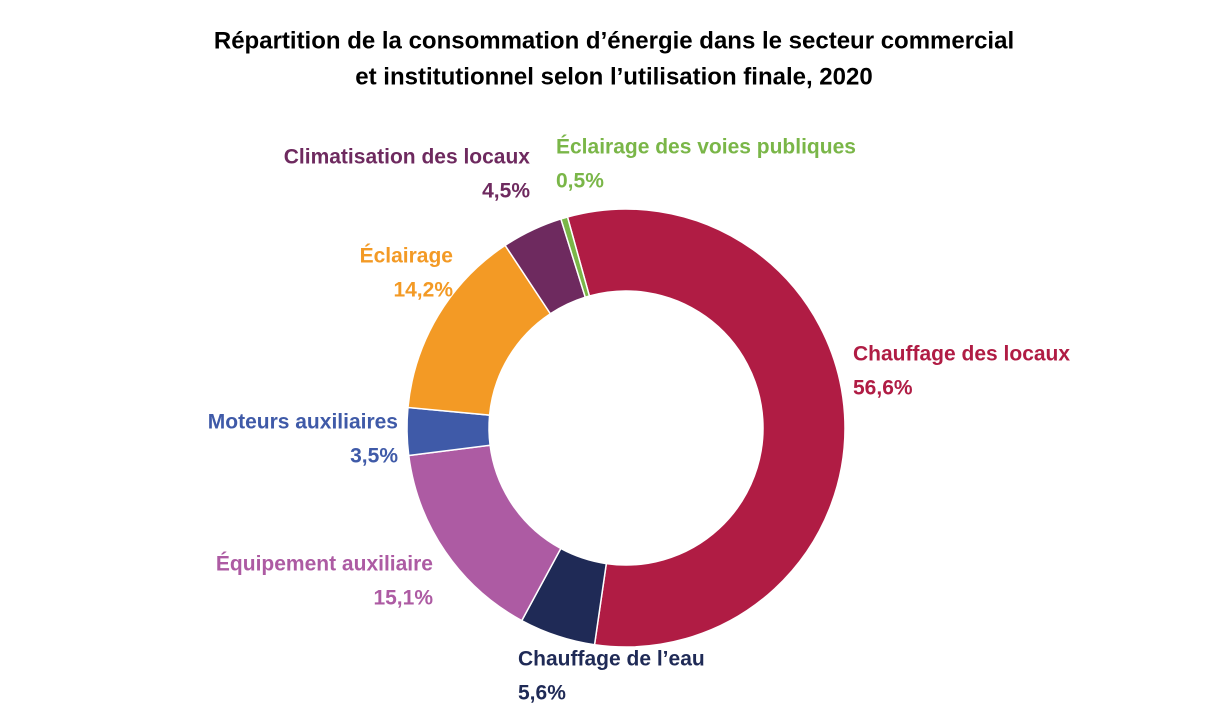 This screenshot has height=723, width=1228. I want to click on slice-label: Chauffage des locaux, so click(961, 354).